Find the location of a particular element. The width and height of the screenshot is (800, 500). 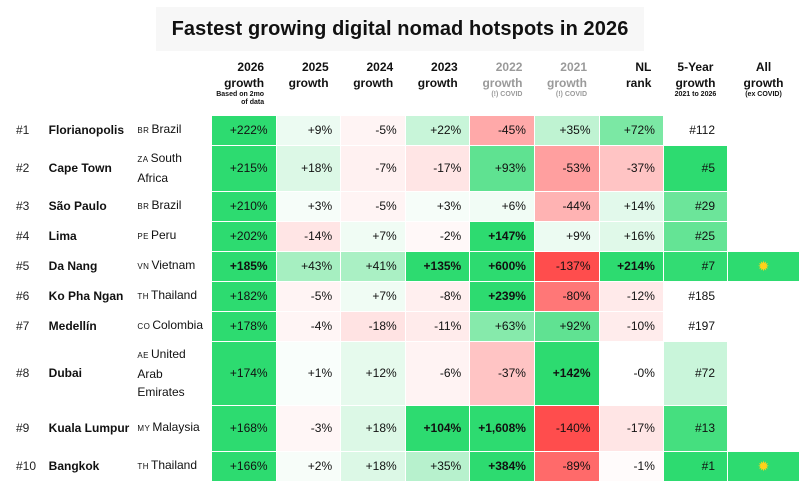

value-cell-g2021: -140% is located at coordinates (566, 428).